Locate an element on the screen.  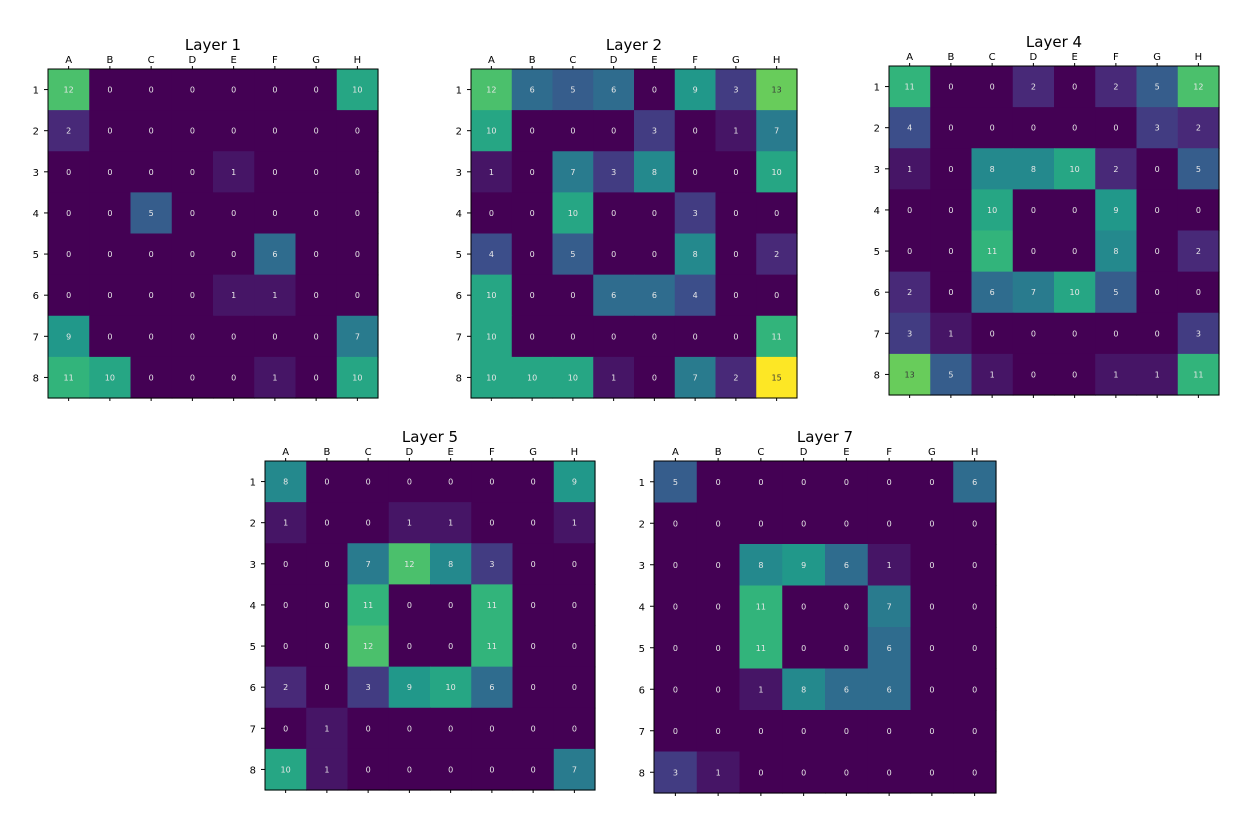
cell-value-label: 4 is located at coordinates (909, 128).